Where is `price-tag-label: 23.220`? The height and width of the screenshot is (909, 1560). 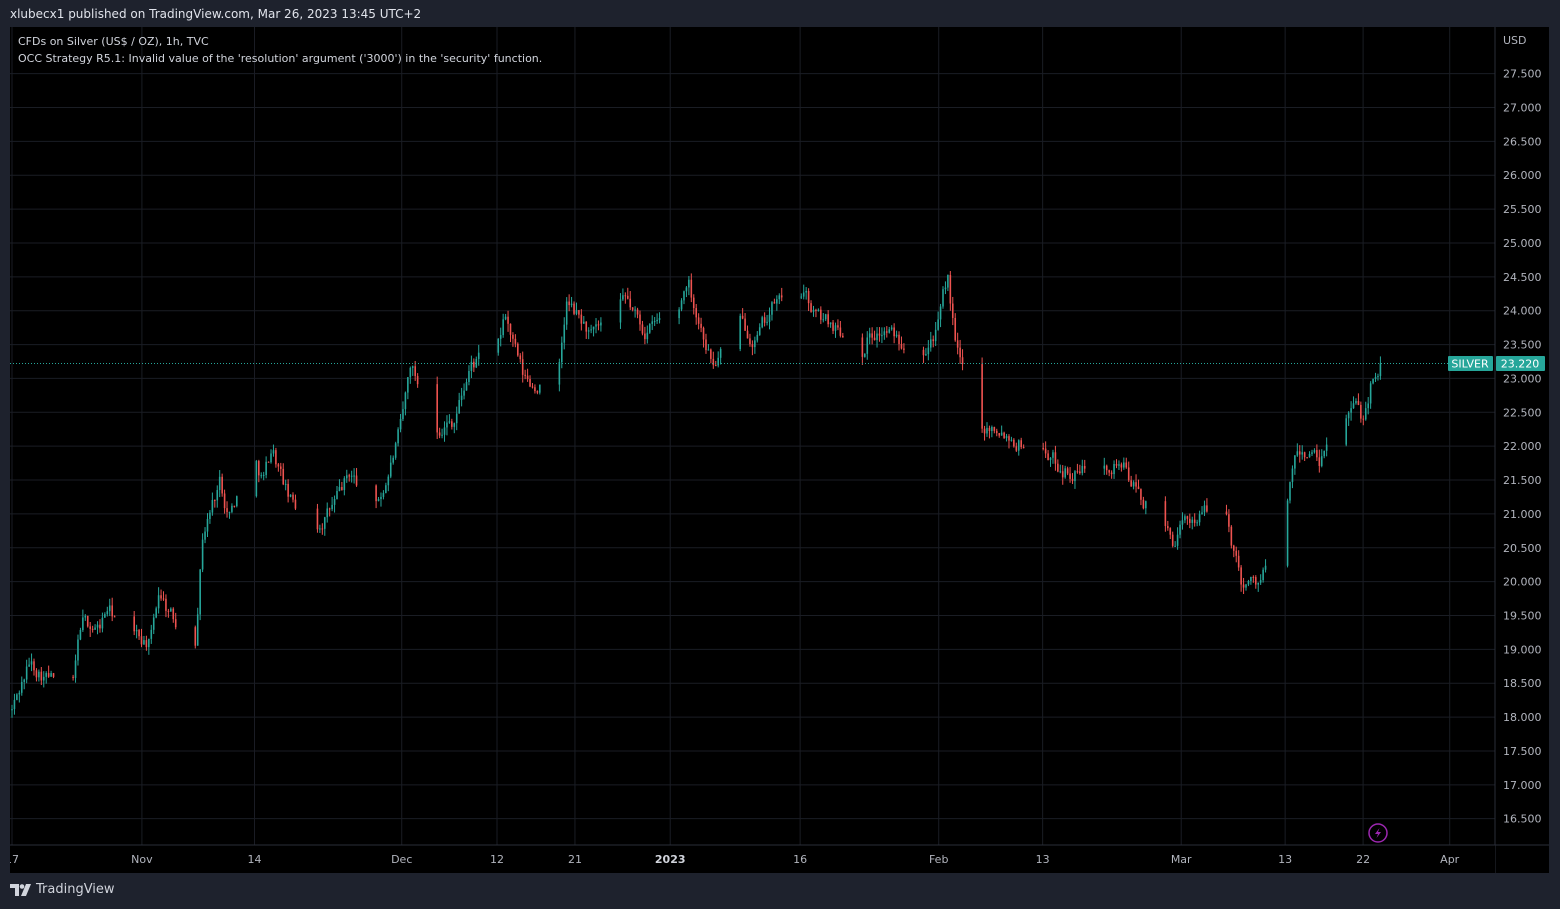 price-tag-label: 23.220 is located at coordinates (1520, 364).